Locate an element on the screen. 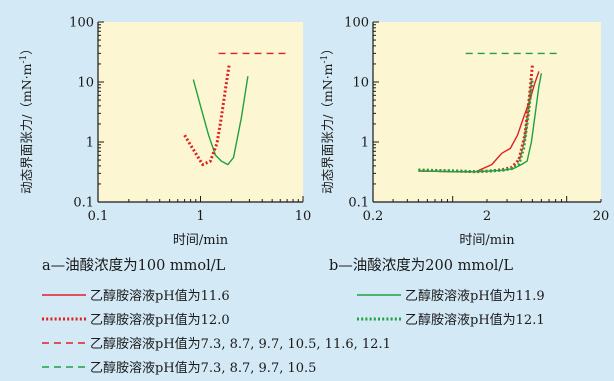  x-tick-label: 0.1 is located at coordinates (98, 216).